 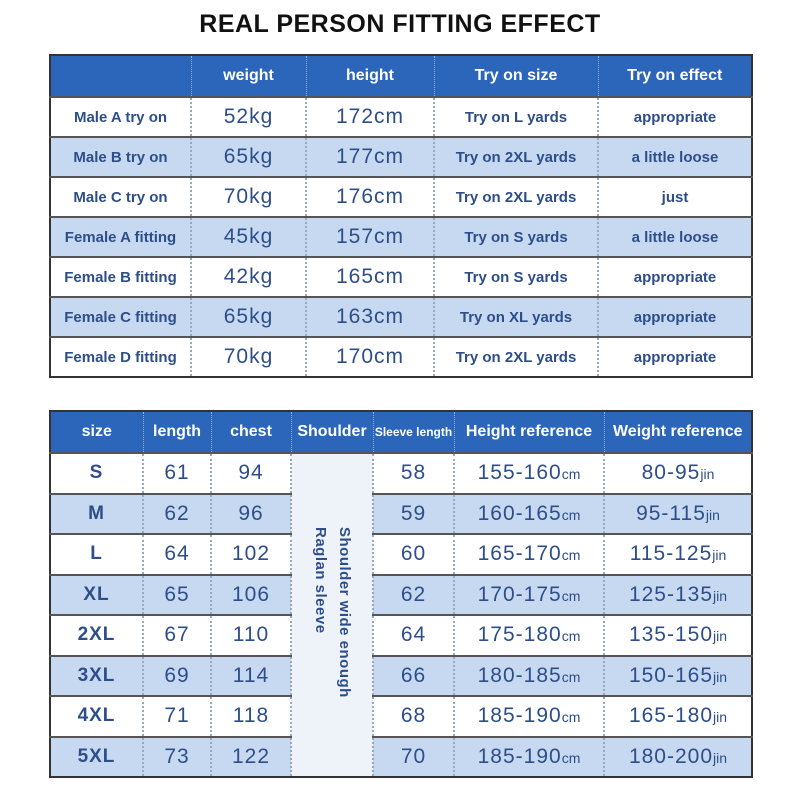 What do you see at coordinates (250, 675) in the screenshot?
I see `chest-cell: 114` at bounding box center [250, 675].